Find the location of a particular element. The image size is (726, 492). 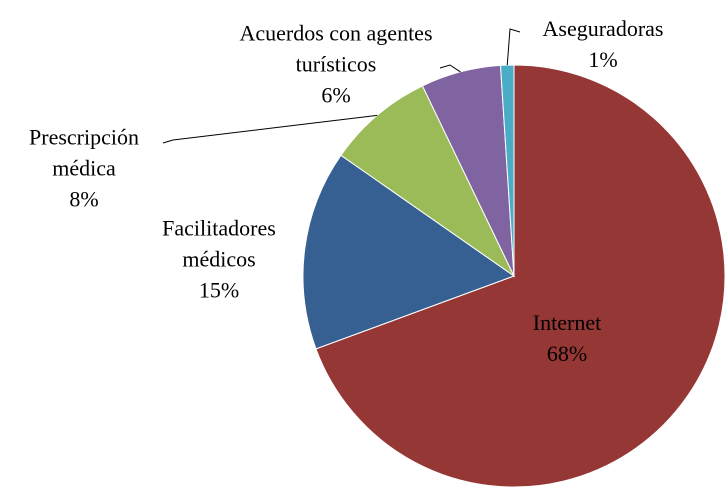

category-name: Aseguradoras is located at coordinates (603, 28).